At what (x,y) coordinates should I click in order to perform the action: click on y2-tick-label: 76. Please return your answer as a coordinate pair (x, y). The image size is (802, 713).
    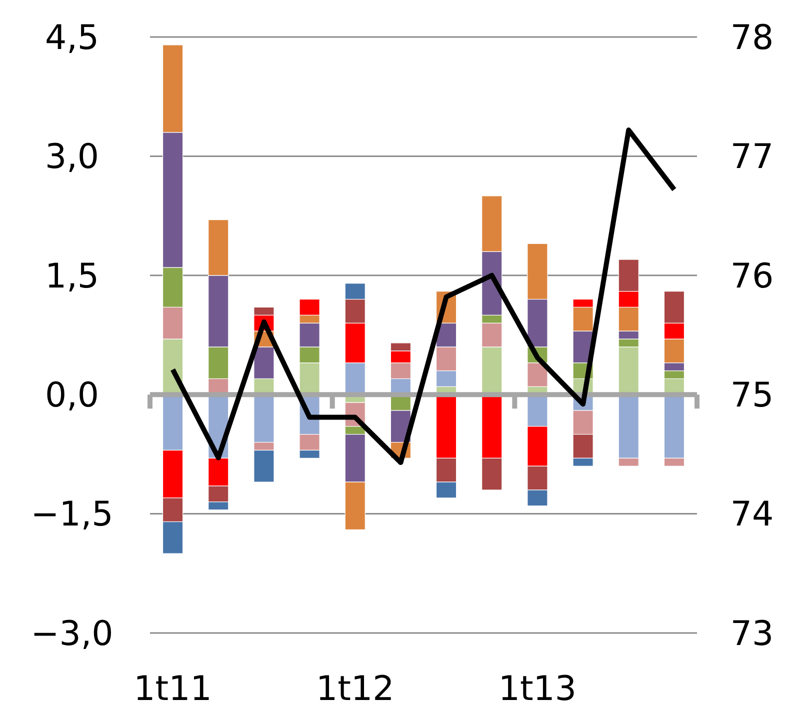
    Looking at the image, I should click on (752, 276).